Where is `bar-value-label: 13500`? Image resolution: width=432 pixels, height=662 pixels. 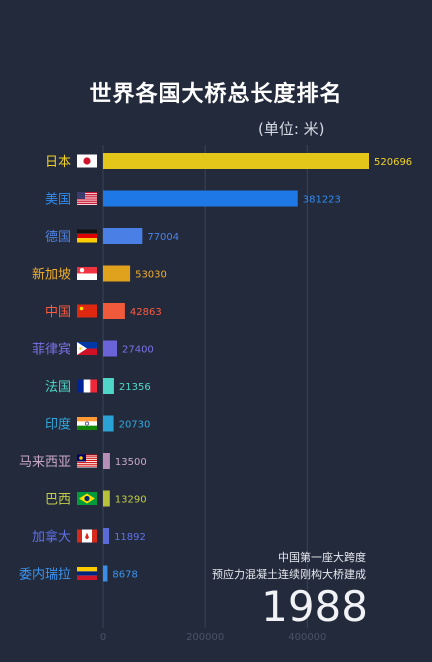
bar-value-label: 13500 is located at coordinates (131, 462).